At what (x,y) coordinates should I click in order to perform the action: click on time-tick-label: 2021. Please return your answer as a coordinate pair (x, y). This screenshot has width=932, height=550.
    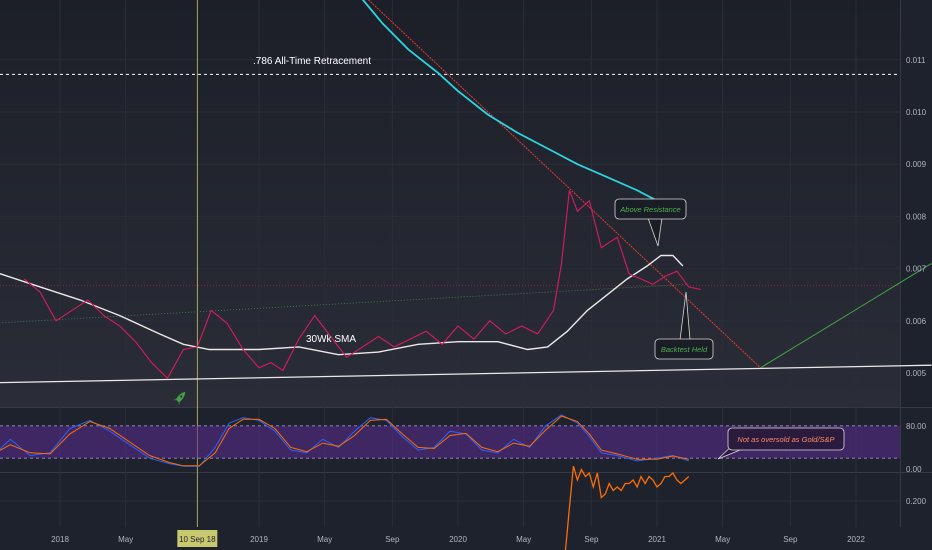
    Looking at the image, I should click on (657, 539).